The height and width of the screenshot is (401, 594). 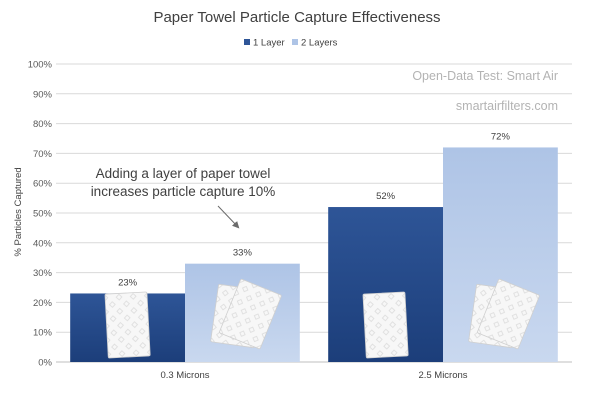 I want to click on legend-swatch-2-layers, so click(x=295, y=42).